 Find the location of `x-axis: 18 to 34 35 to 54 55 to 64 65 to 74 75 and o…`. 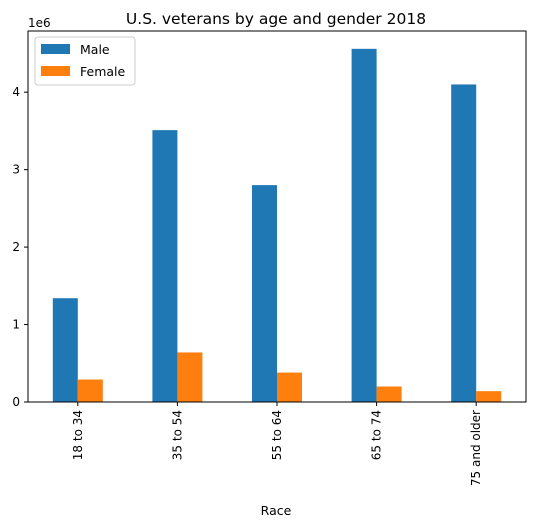

x-axis: 18 to 34 35 to 54 55 to 64 65 to 74 75 and o… is located at coordinates (277, 444).